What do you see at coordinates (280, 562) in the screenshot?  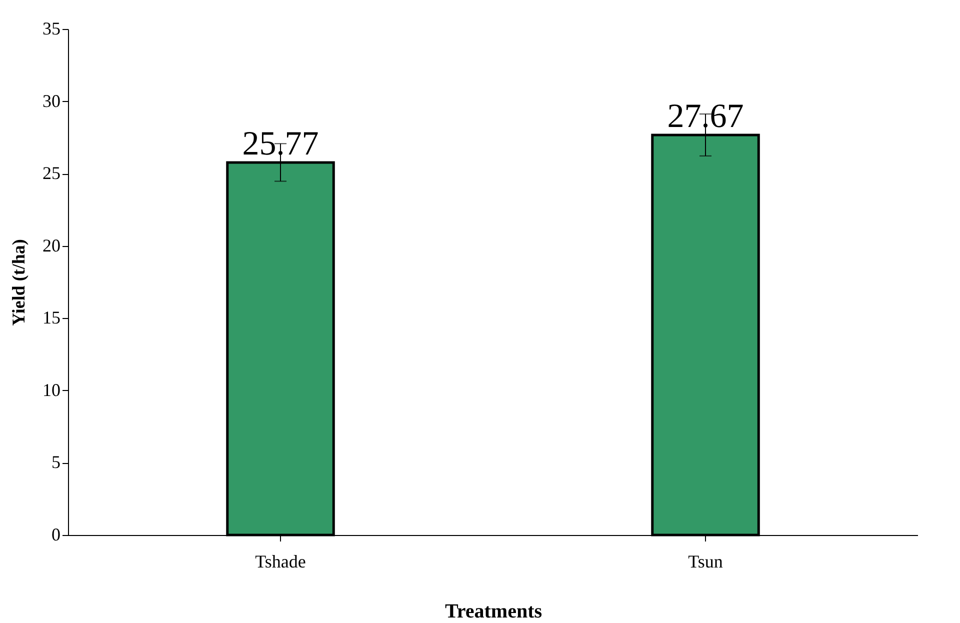 I see `x-tick-label: Tshade` at bounding box center [280, 562].